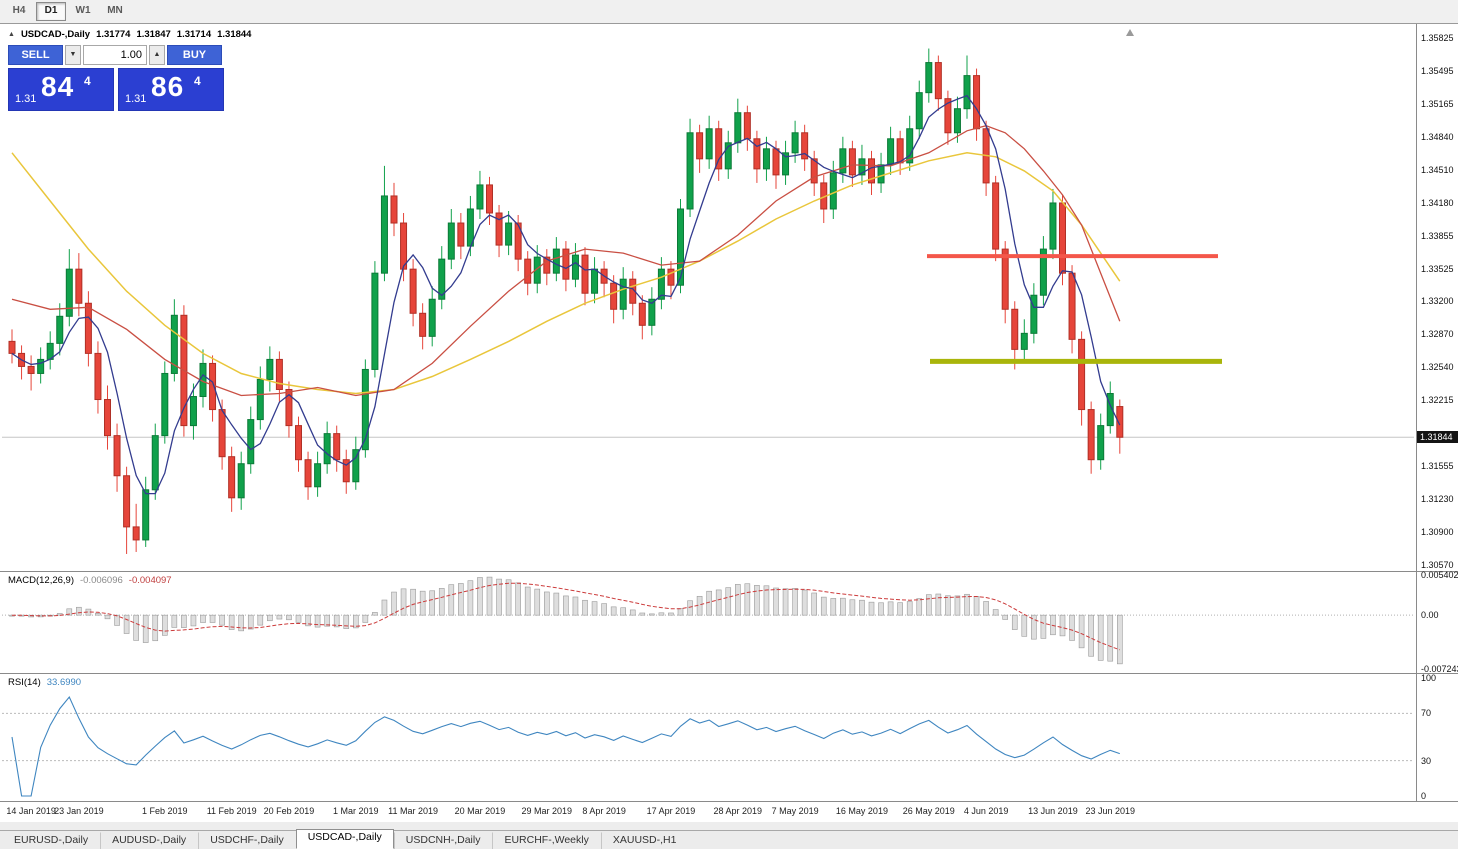 This screenshot has width=1458, height=849. Describe the element at coordinates (58, 86) in the screenshot. I see `sell-price-big: 84` at that location.